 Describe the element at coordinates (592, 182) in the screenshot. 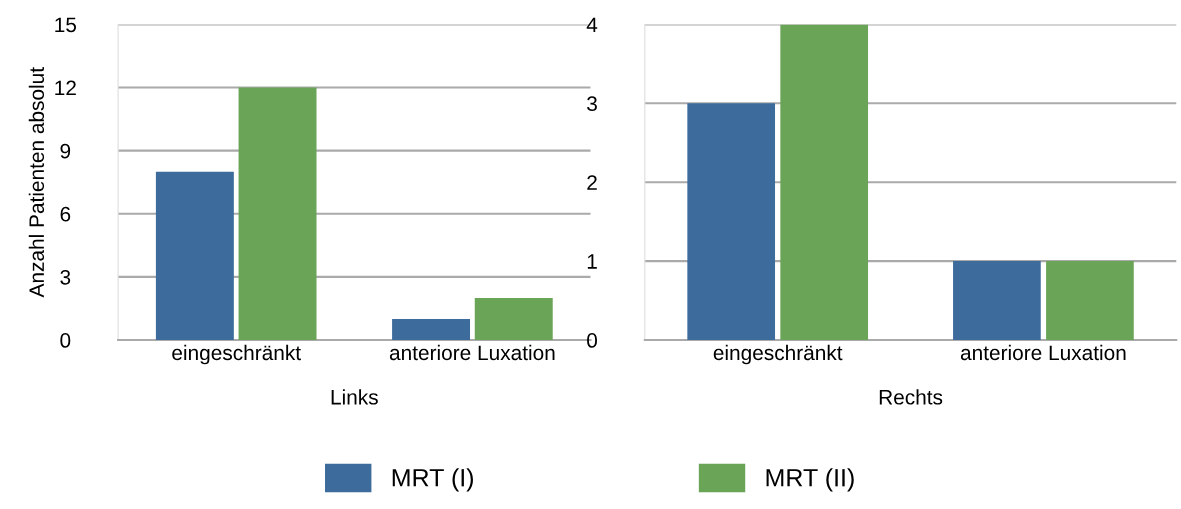

I see `y-tick-label: 2` at that location.